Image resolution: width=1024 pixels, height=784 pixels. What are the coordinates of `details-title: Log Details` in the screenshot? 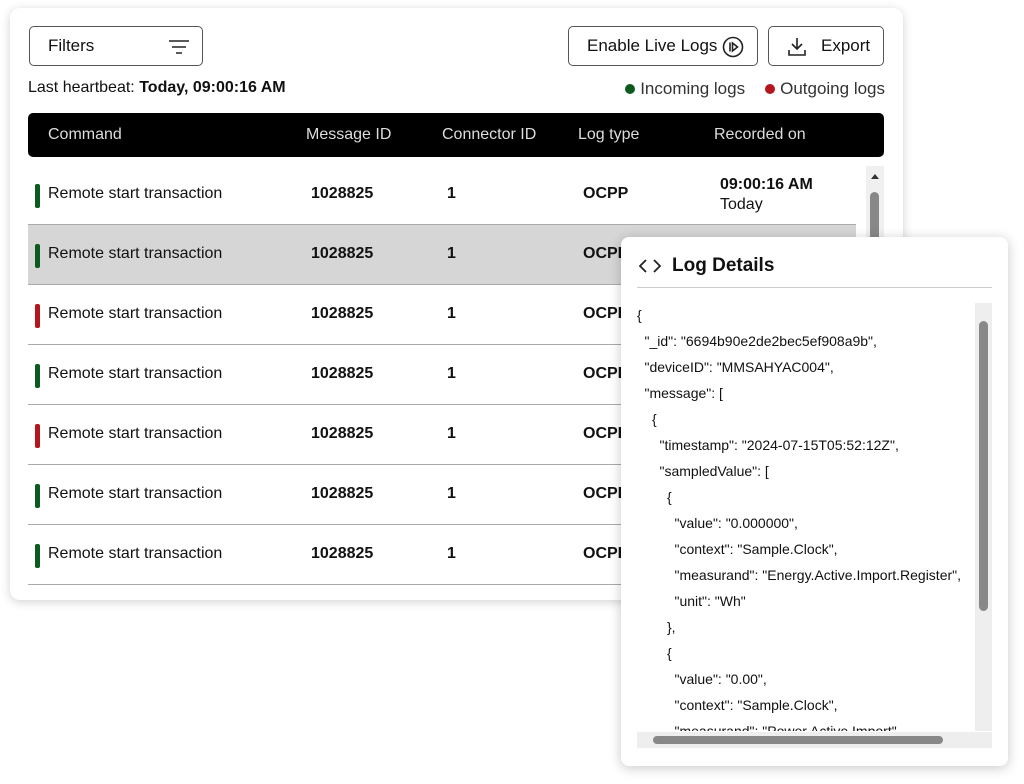 It's located at (723, 265).